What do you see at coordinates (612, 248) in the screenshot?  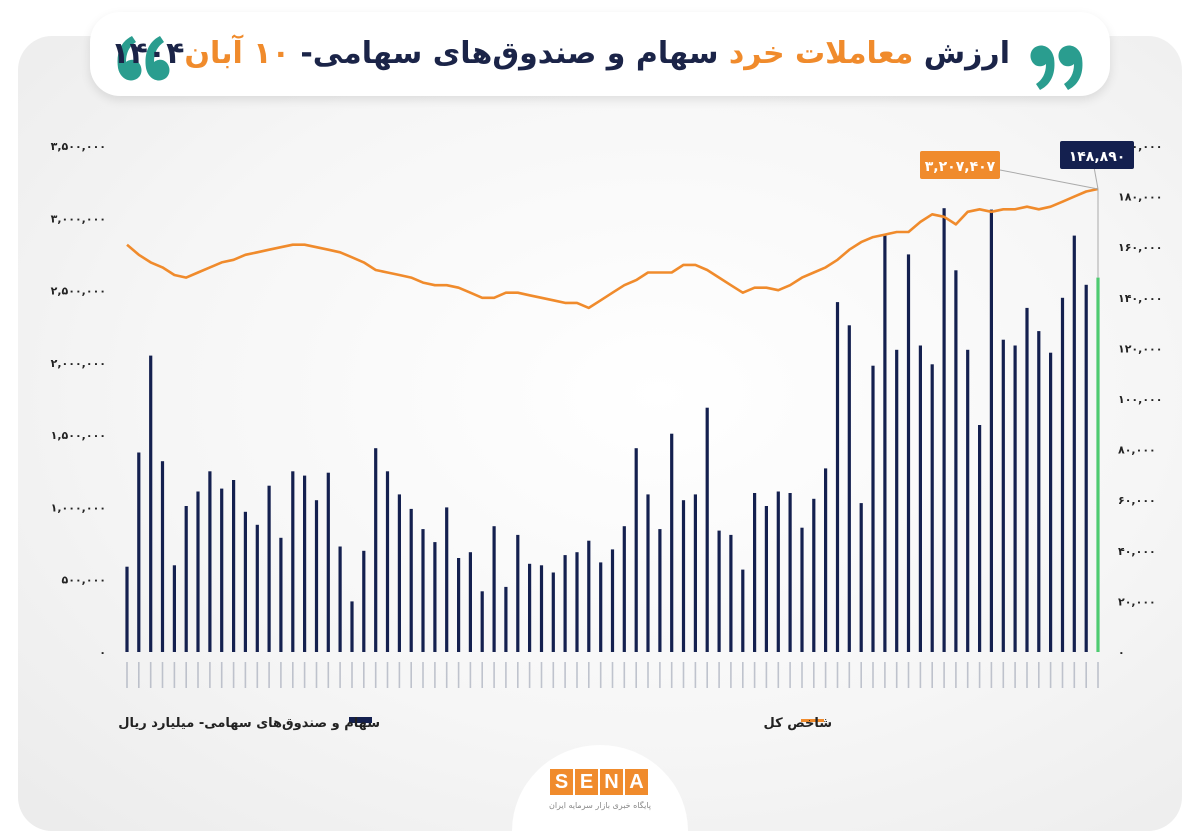 I see `index-line` at bounding box center [612, 248].